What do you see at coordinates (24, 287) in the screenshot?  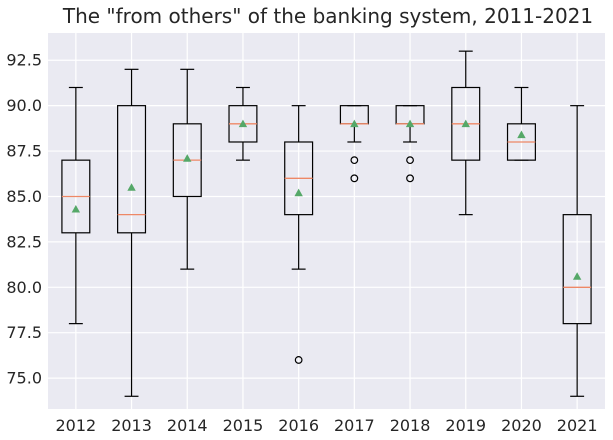 I see `y-tick-label: 80.0` at bounding box center [24, 287].